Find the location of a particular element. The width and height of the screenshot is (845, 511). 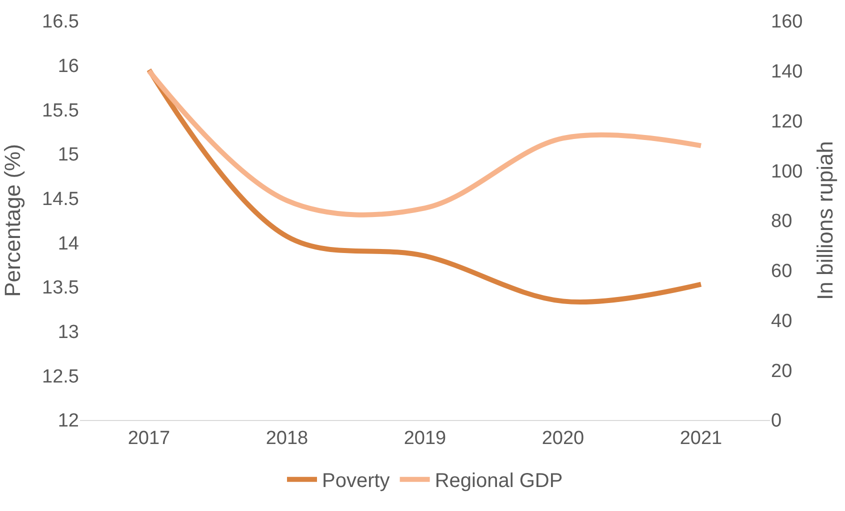

y-tick-label: 13 is located at coordinates (68, 332).